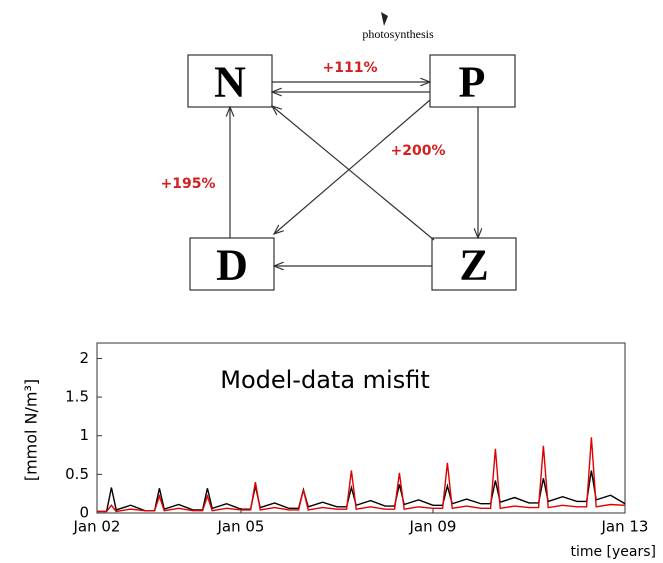 The width and height of the screenshot is (663, 563). Describe the element at coordinates (31, 430) in the screenshot. I see `y-axis-label: [mmol N/m³]` at that location.